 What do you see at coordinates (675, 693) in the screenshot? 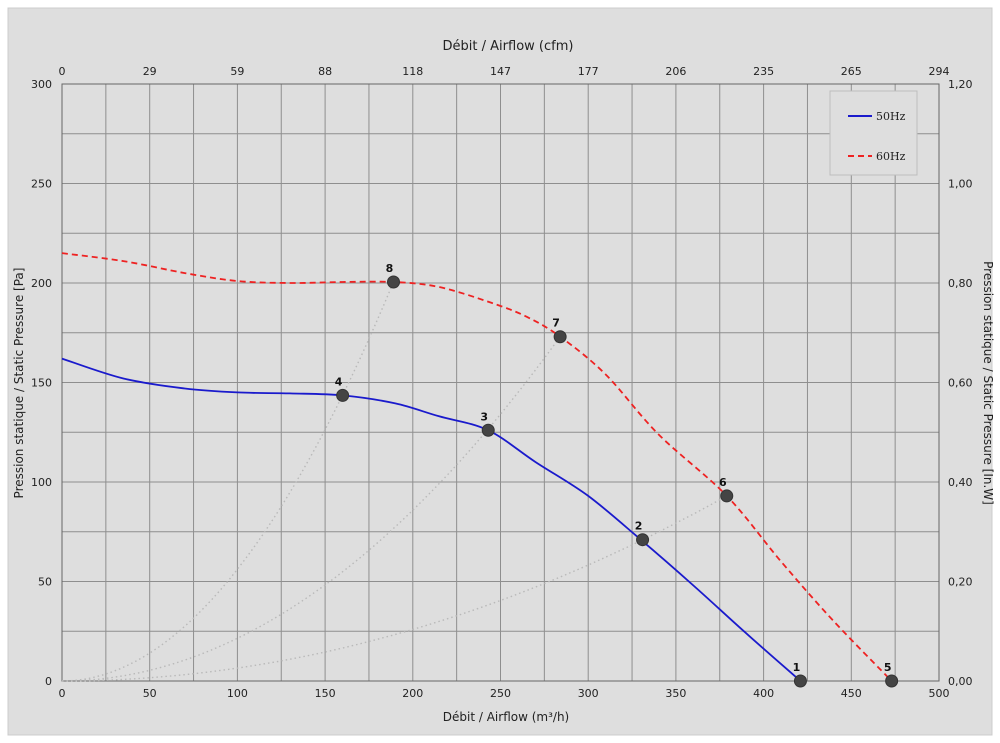
I see `x-bottom-tick-label: 350` at bounding box center [675, 693].